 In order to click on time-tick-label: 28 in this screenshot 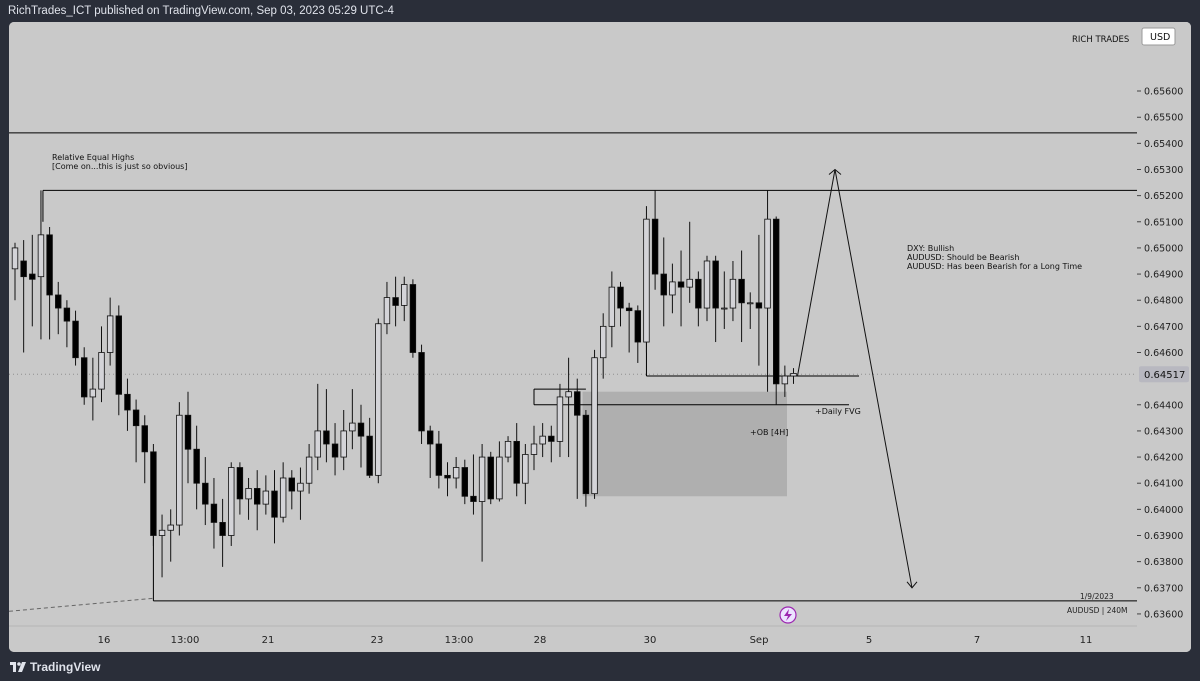, I will do `click(540, 640)`.